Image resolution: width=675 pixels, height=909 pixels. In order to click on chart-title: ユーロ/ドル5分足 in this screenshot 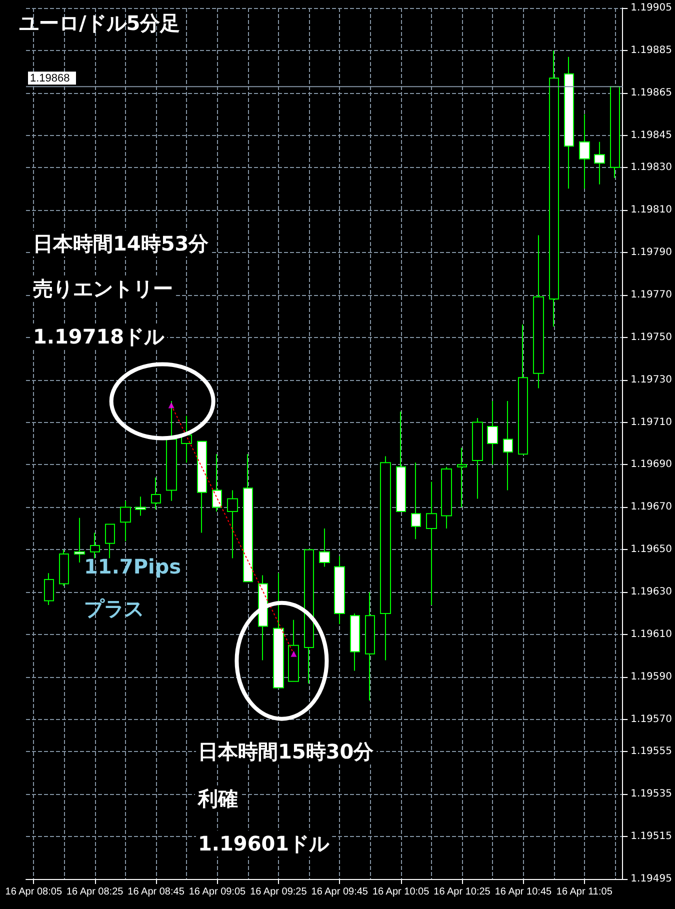, I will do `click(99, 23)`.